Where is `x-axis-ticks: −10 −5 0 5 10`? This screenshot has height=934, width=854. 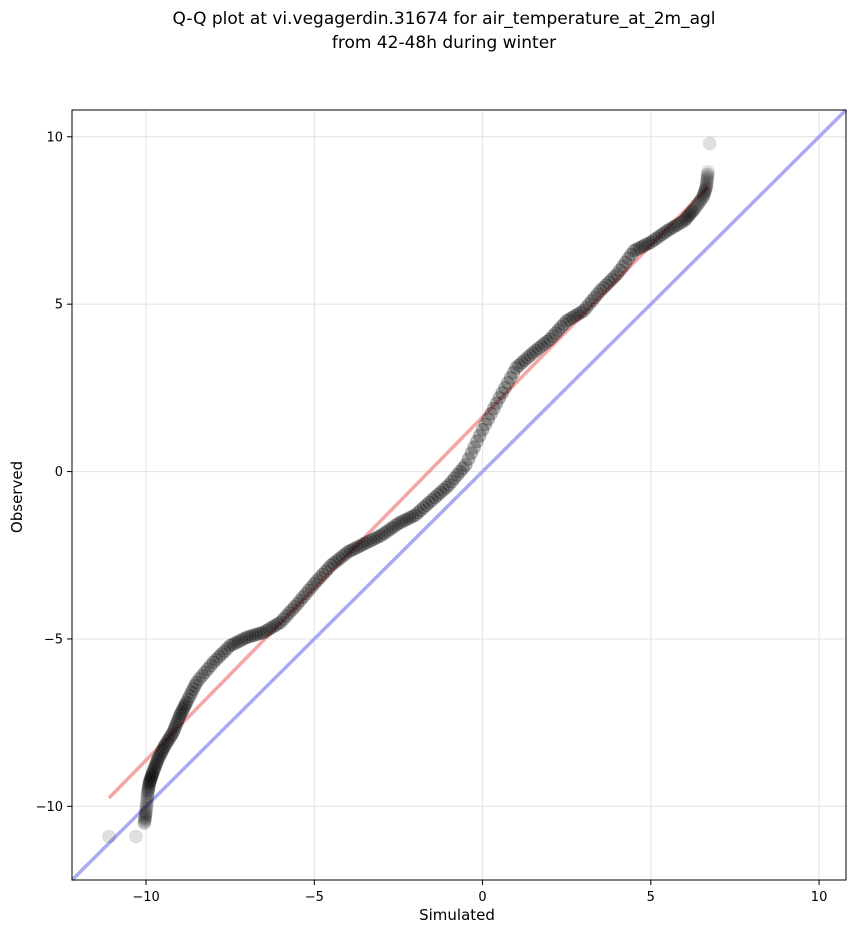 x-axis-ticks: −10 −5 0 5 10 is located at coordinates (479, 892).